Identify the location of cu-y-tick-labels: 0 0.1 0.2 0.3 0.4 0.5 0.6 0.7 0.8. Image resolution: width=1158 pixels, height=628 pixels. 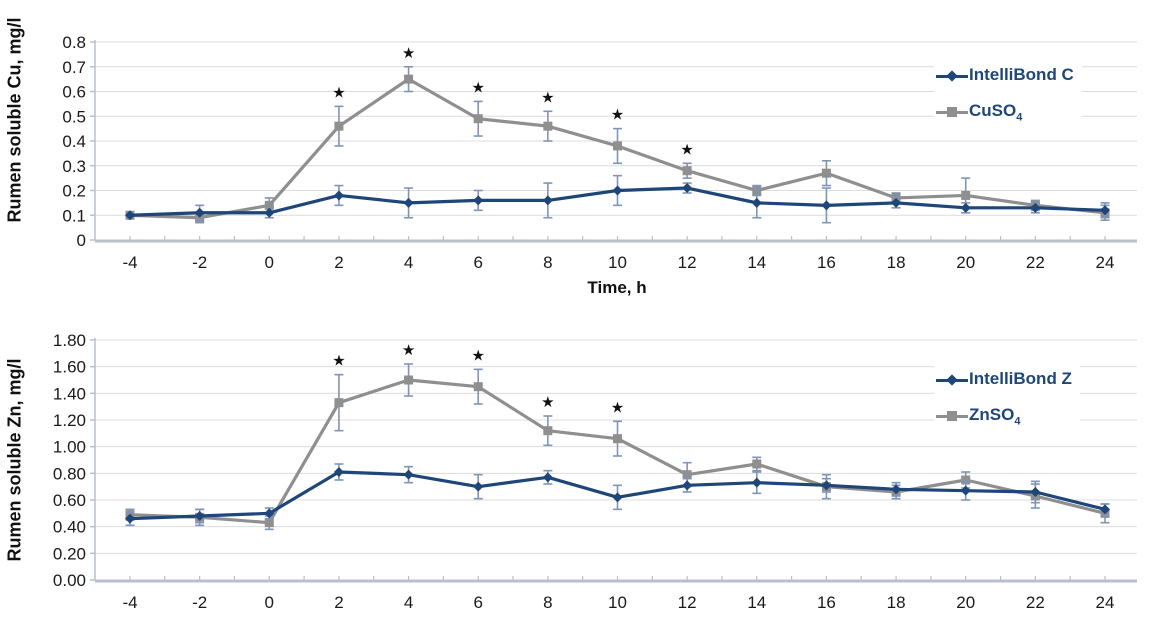
(78, 141).